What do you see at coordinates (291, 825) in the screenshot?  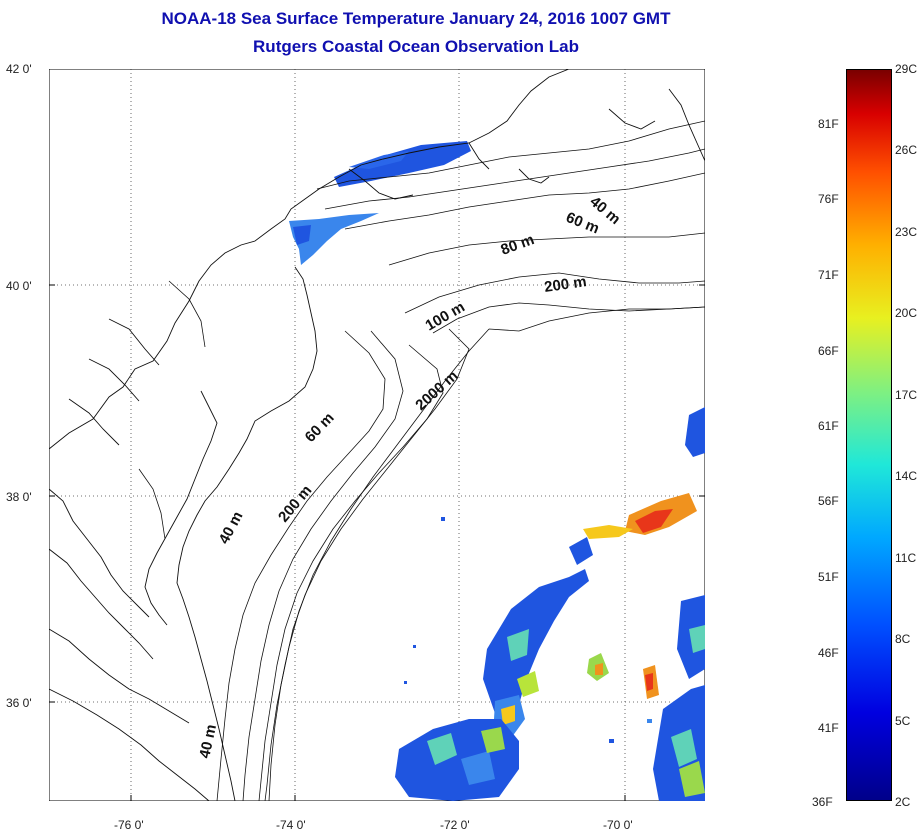 I see `lon-tick-label-74: -74 0'` at bounding box center [291, 825].